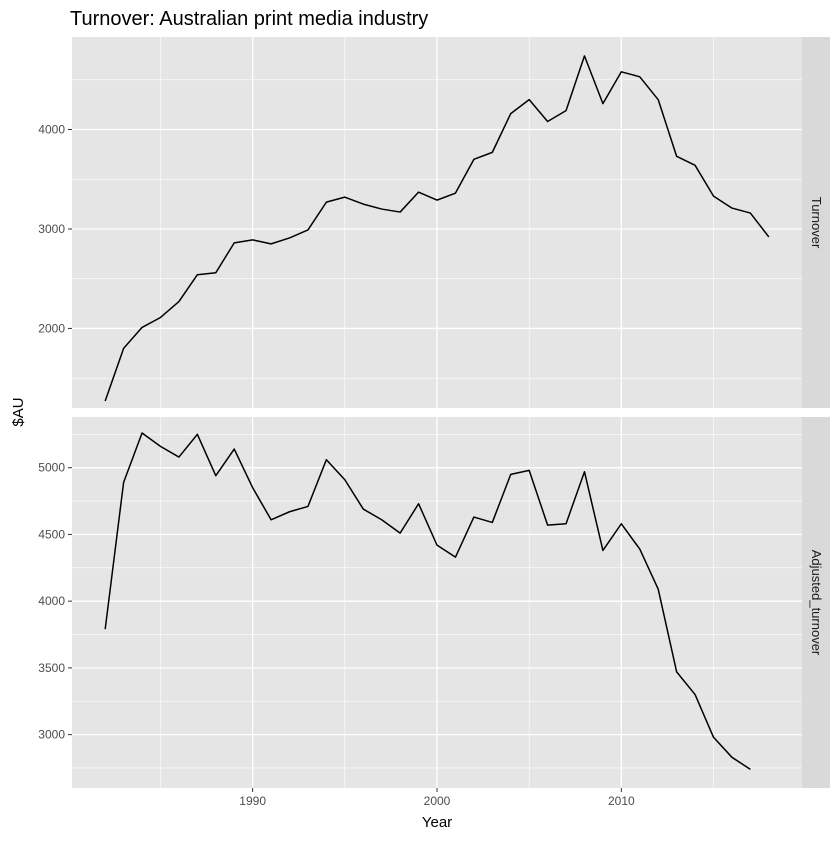 The image size is (840, 845). What do you see at coordinates (18, 411) in the screenshot?
I see `y-axis-title: $AU` at bounding box center [18, 411].